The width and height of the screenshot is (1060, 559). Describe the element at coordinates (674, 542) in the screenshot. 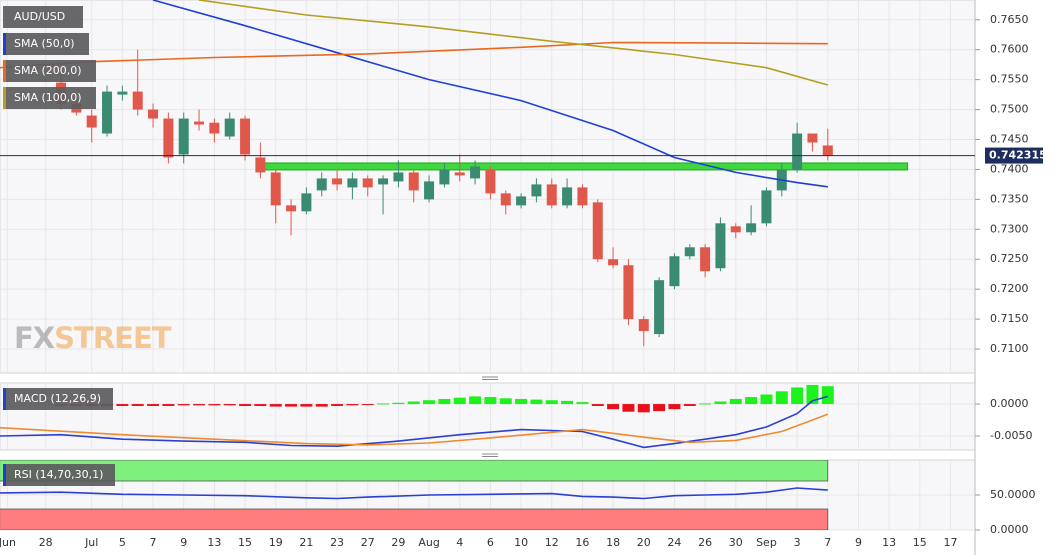

I see `x-tick-label: 24` at that location.